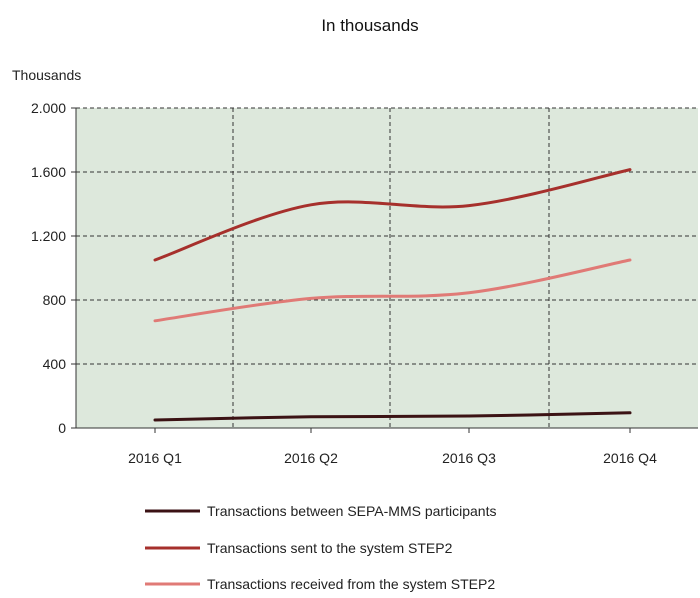 The height and width of the screenshot is (598, 700). I want to click on y-axis-unit-label: Thousands, so click(46, 75).